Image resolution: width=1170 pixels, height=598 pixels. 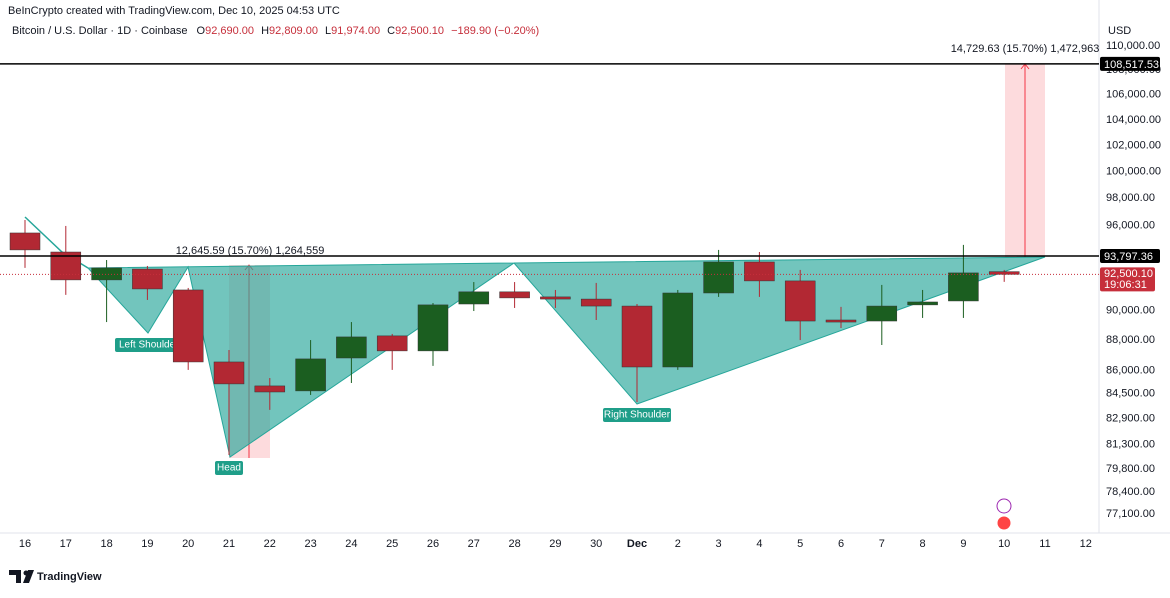 I want to click on y-tick-label: 79,800.00, so click(x=1130, y=469).